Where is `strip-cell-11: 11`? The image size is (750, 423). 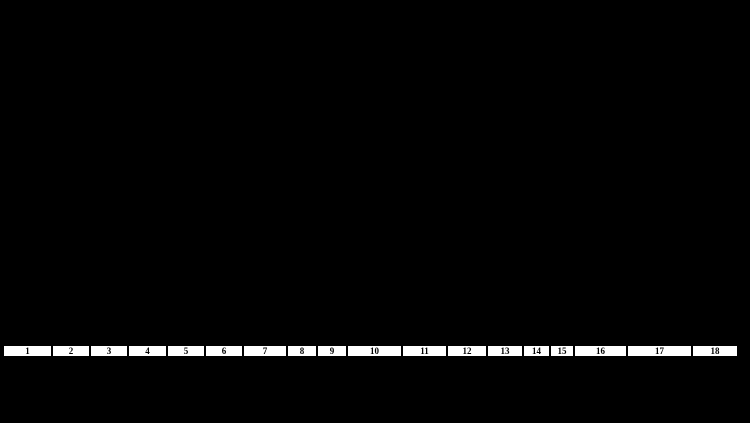
strip-cell-11: 11 is located at coordinates (424, 351).